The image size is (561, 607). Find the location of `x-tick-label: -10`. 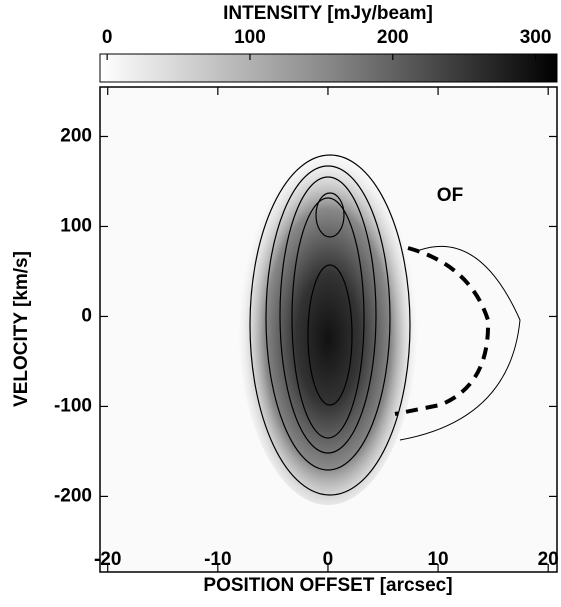

x-tick-label: -10 is located at coordinates (217, 559).